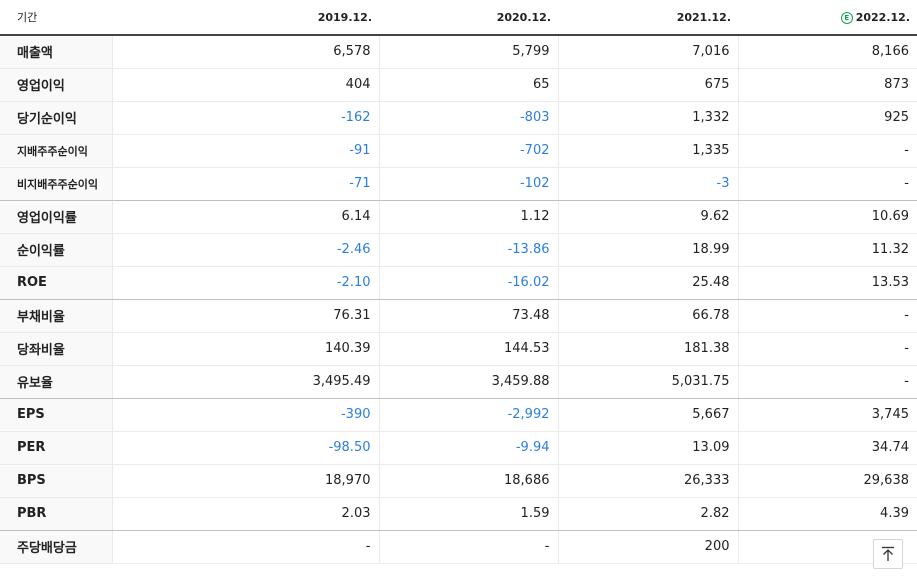 This screenshot has height=578, width=917. Describe the element at coordinates (647, 547) in the screenshot. I see `table-cell: 200` at that location.